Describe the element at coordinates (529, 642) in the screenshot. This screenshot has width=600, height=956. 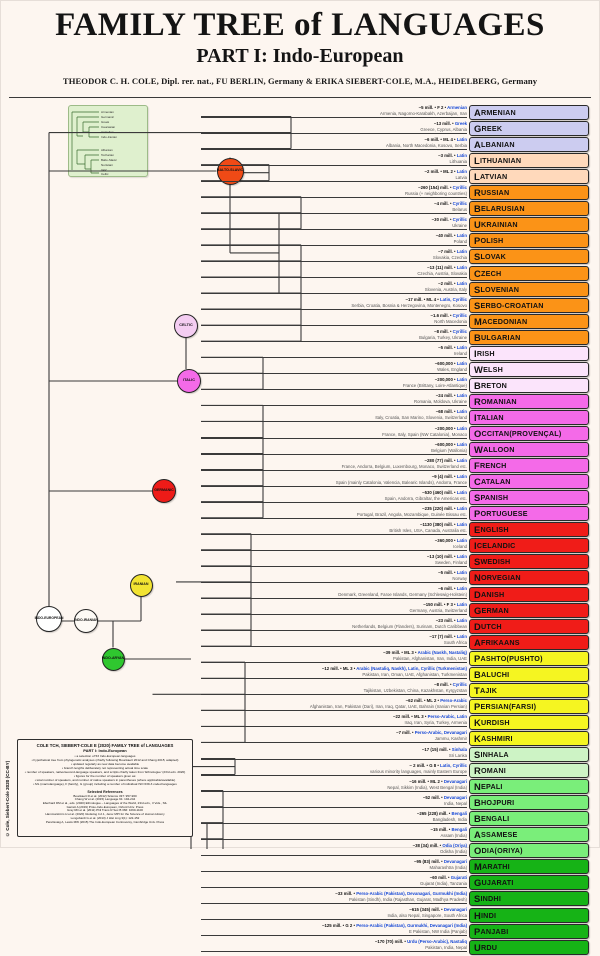
I see `language-bar: A FRIKAANS` at that location.